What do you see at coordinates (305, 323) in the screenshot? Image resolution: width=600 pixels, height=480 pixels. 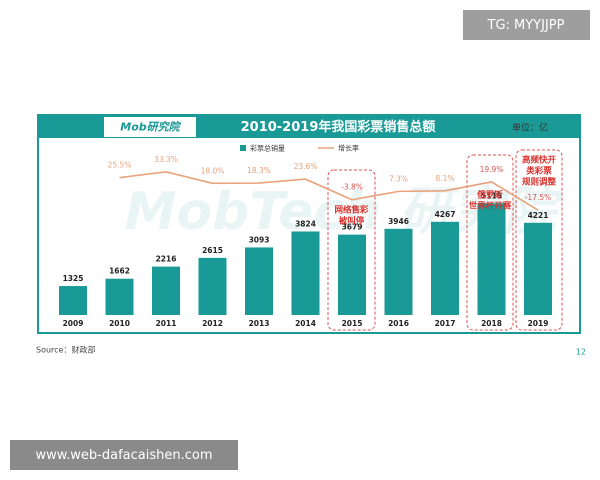 I see `x-tick-label: 2014` at bounding box center [305, 323].